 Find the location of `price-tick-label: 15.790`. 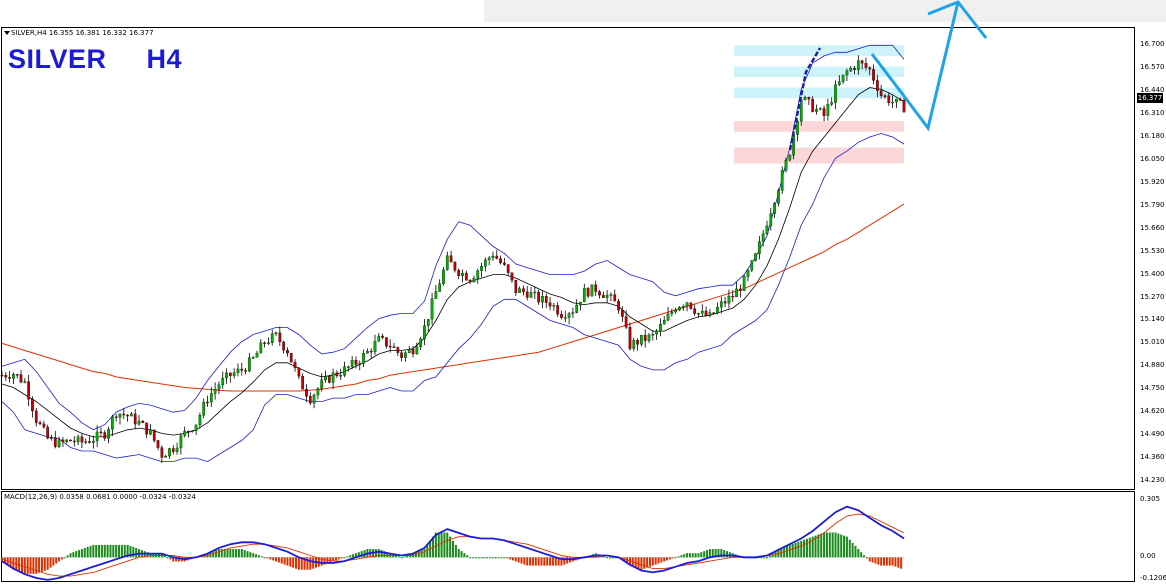

price-tick-label: 15.790 is located at coordinates (1152, 204).